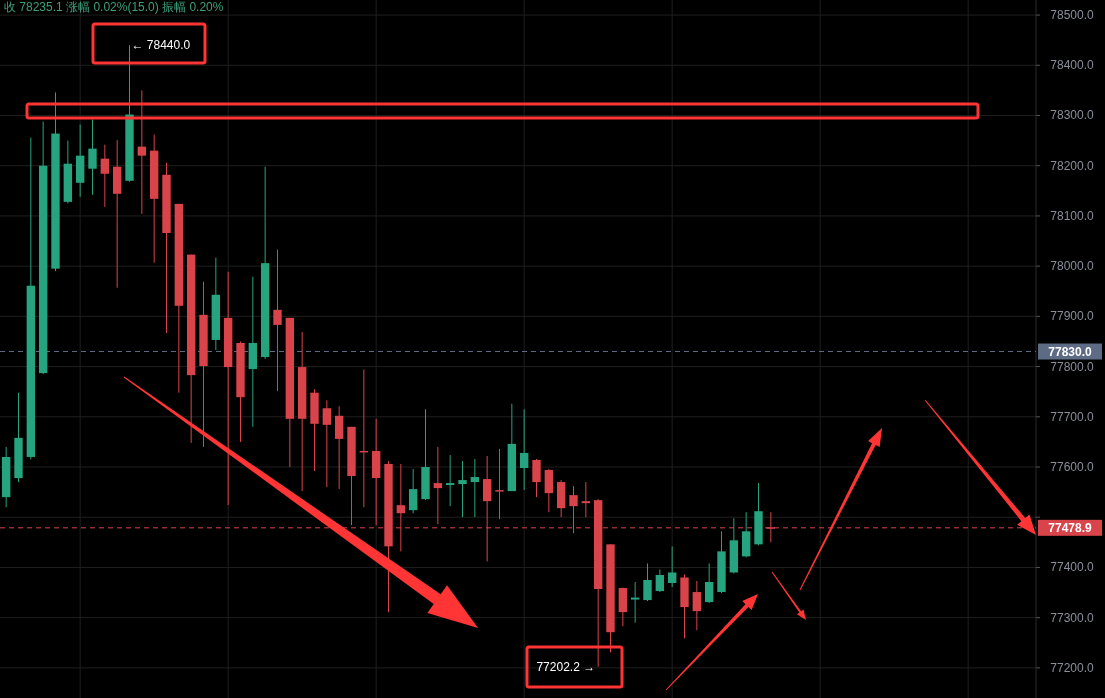  Describe the element at coordinates (1072, 366) in the screenshot. I see `y-tick-label: 77800.0` at that location.